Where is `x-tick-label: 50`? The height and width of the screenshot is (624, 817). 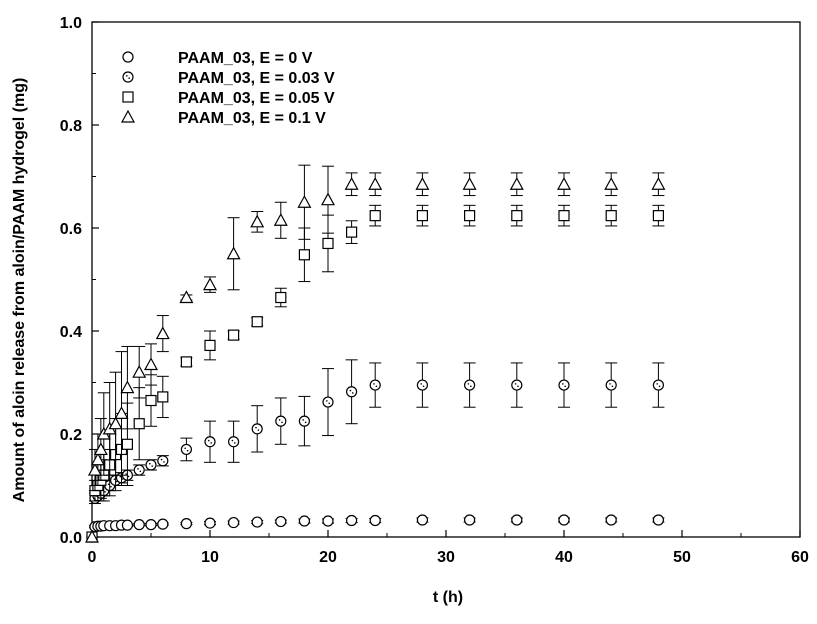
x-tick-label: 50 is located at coordinates (682, 557).